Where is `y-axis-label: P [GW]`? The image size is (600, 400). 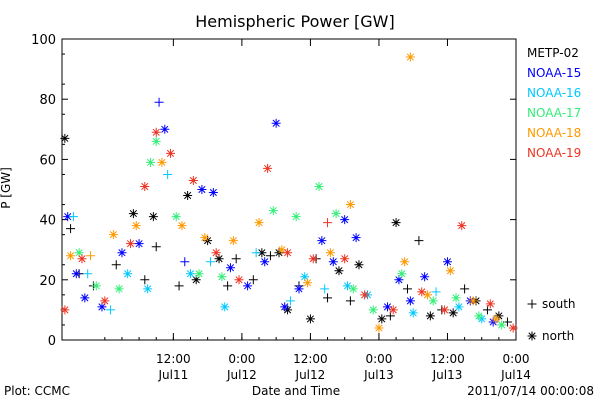 y-axis-label: P [GW] is located at coordinates (6, 188).